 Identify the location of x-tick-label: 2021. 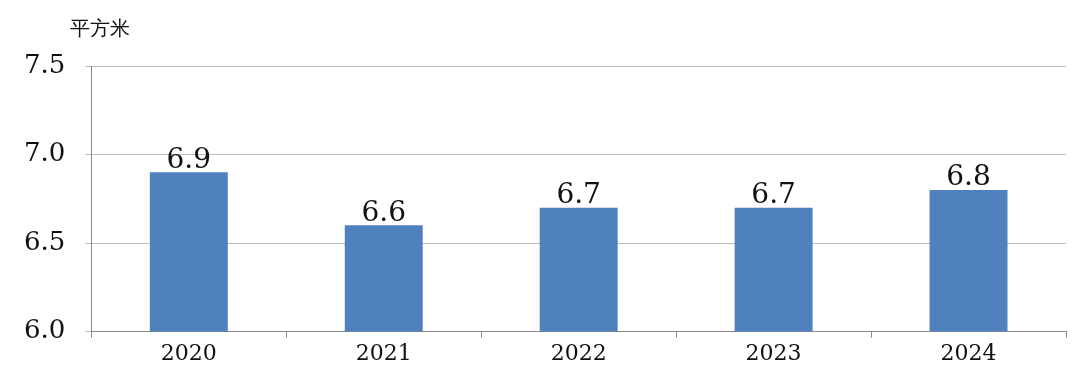
(383, 352).